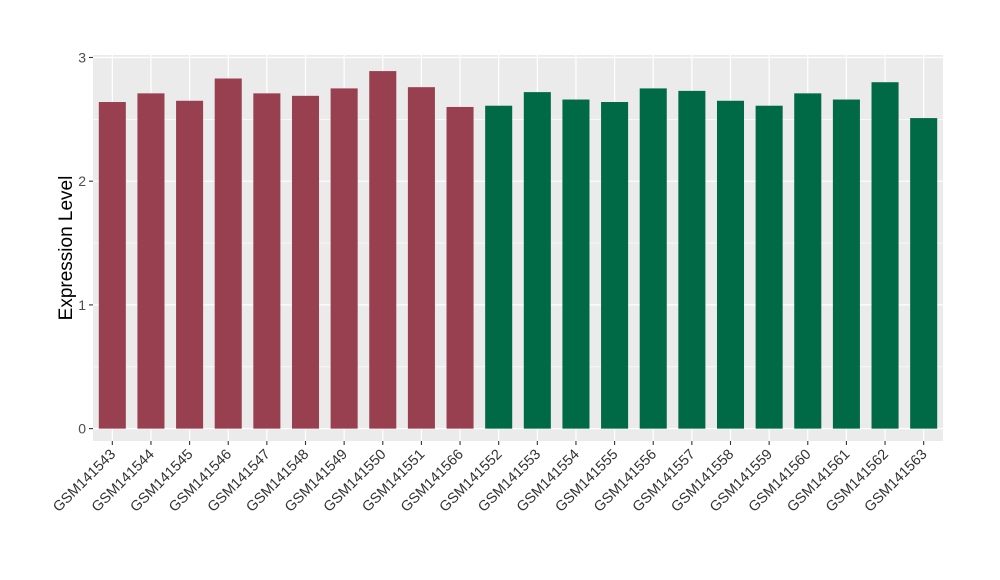  What do you see at coordinates (228, 253) in the screenshot?
I see `bar-GSM141546` at bounding box center [228, 253].